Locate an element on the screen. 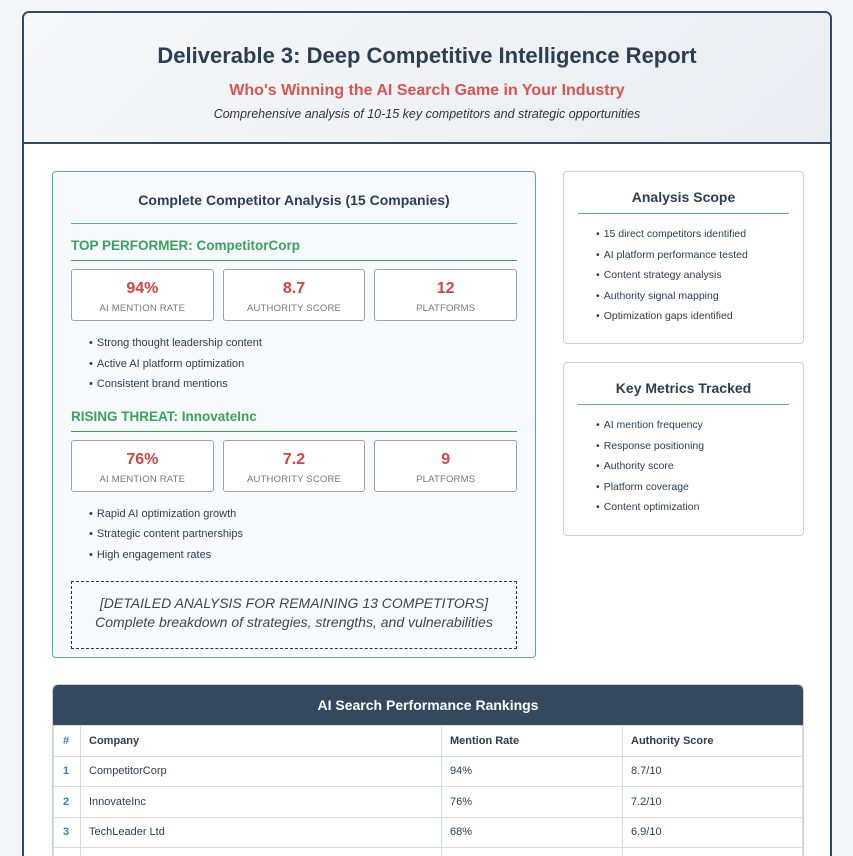 Image resolution: width=853 pixels, height=856 pixels. list-item: Authority signal mapping is located at coordinates (699, 296).